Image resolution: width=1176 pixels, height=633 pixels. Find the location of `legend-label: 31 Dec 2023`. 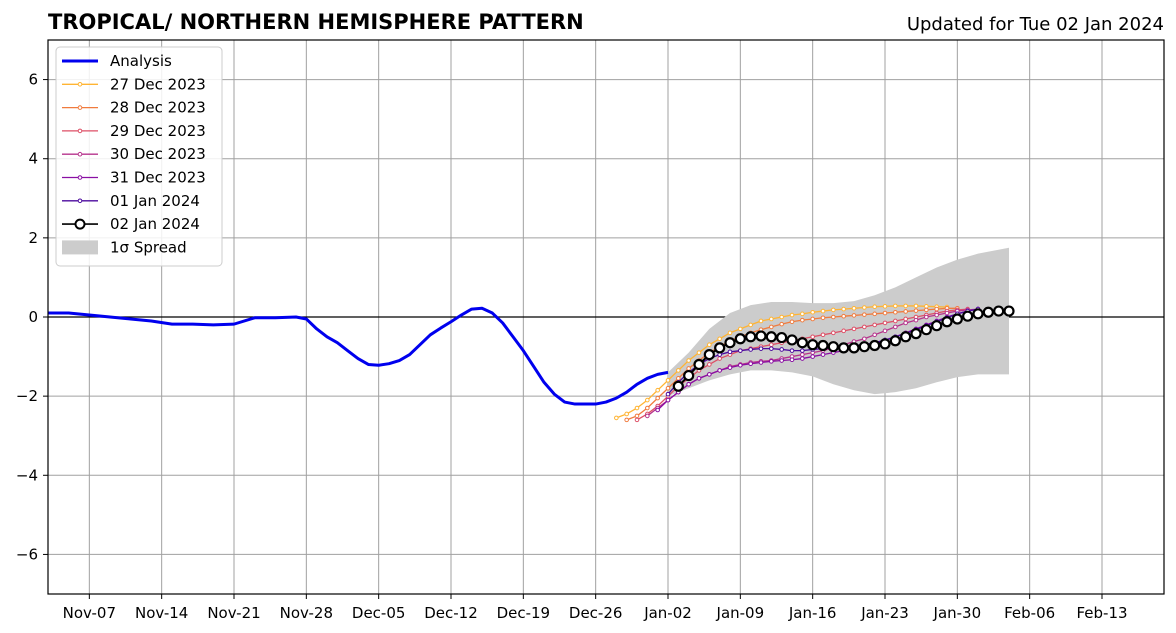

legend-label: 31 Dec 2023 is located at coordinates (158, 178).